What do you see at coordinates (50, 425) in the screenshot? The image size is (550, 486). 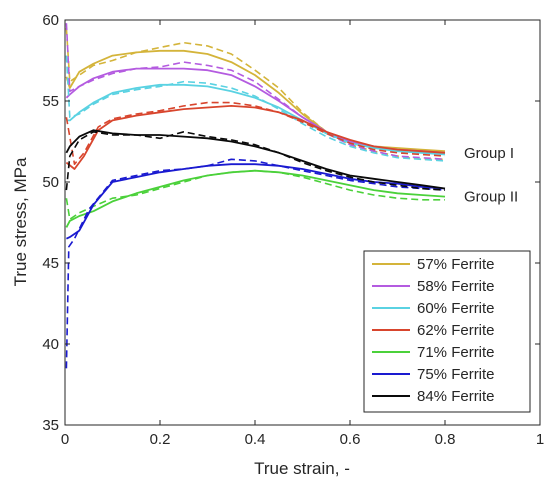 I see `y-tick-label: 35` at bounding box center [50, 425].